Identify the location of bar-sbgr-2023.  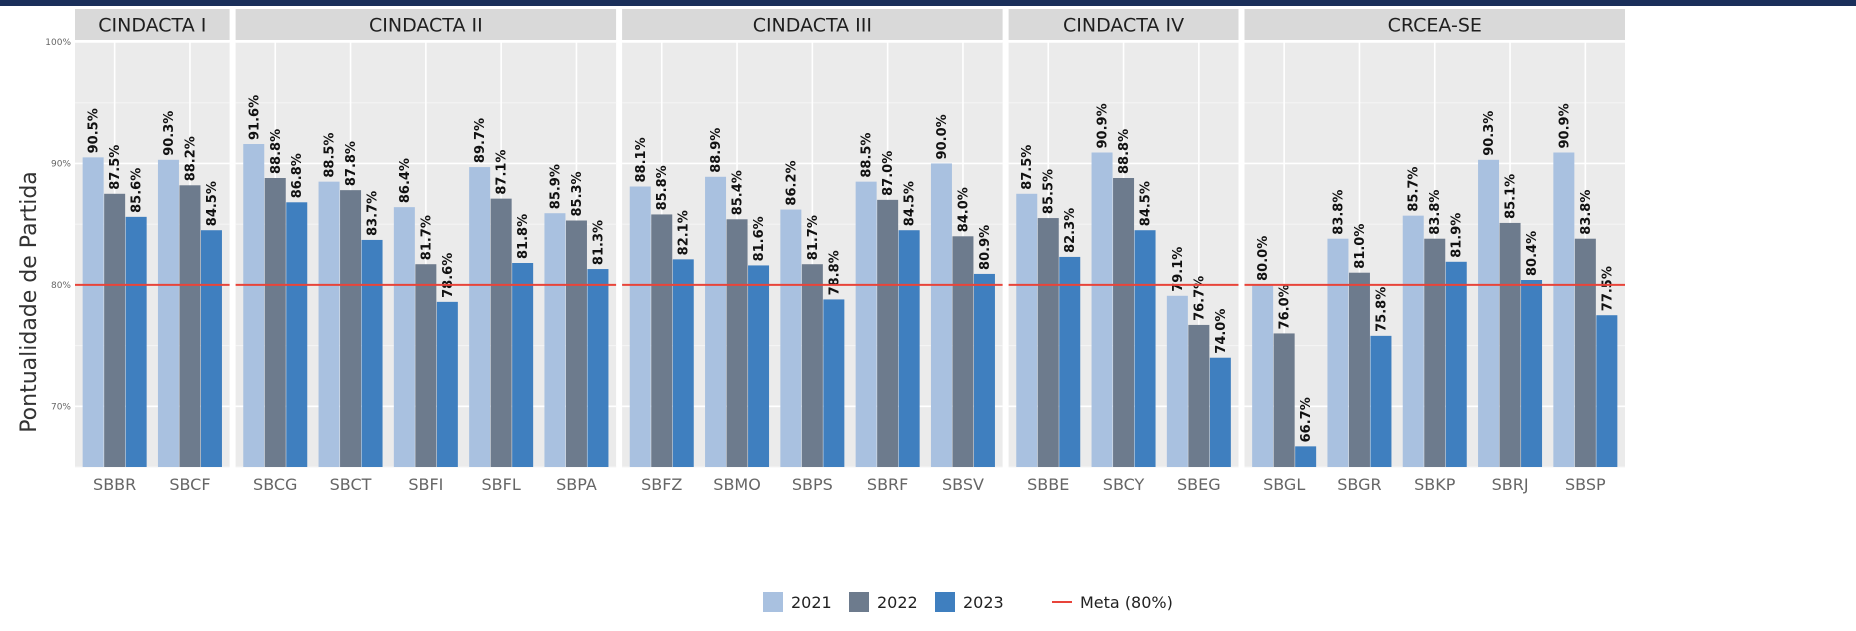
(1381, 401).